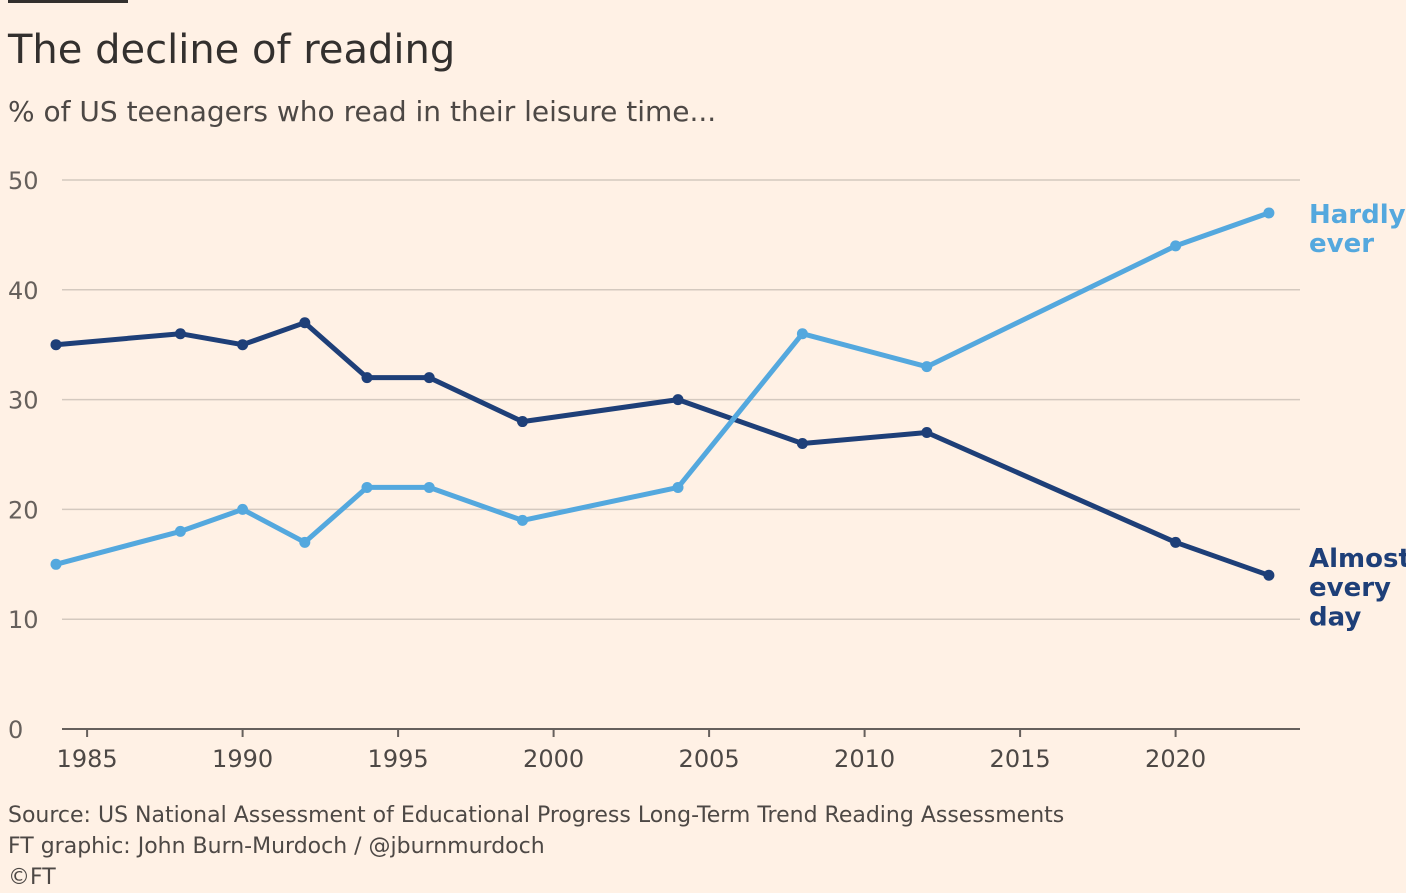 This screenshot has width=1406, height=893. What do you see at coordinates (1357, 559) in the screenshot?
I see `series-label-line: Almost` at bounding box center [1357, 559].